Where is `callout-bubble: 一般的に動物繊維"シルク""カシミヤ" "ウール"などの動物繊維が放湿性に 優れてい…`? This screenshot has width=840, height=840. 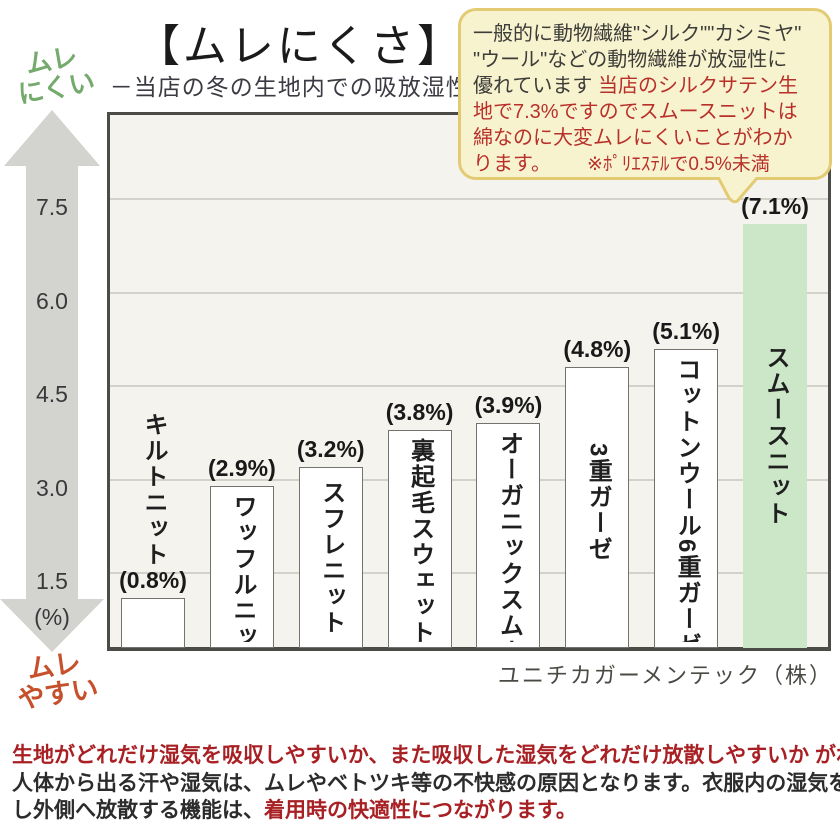 callout-bubble: 一般的に動物繊維"シルク""カシミヤ" "ウール"などの動物繊維が放湿性に 優れてい… is located at coordinates (645, 94).